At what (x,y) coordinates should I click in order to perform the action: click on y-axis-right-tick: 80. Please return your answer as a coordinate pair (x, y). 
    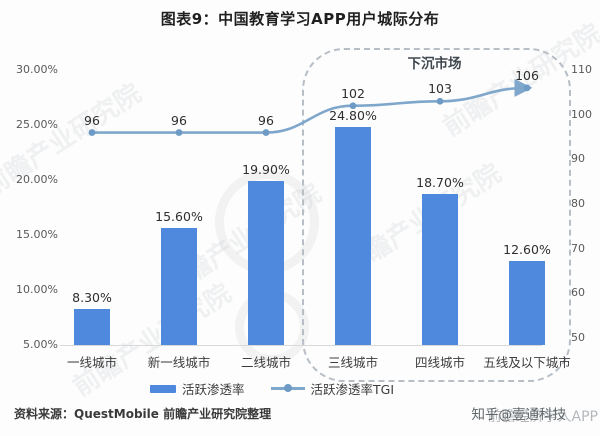
    Looking at the image, I should click on (578, 203).